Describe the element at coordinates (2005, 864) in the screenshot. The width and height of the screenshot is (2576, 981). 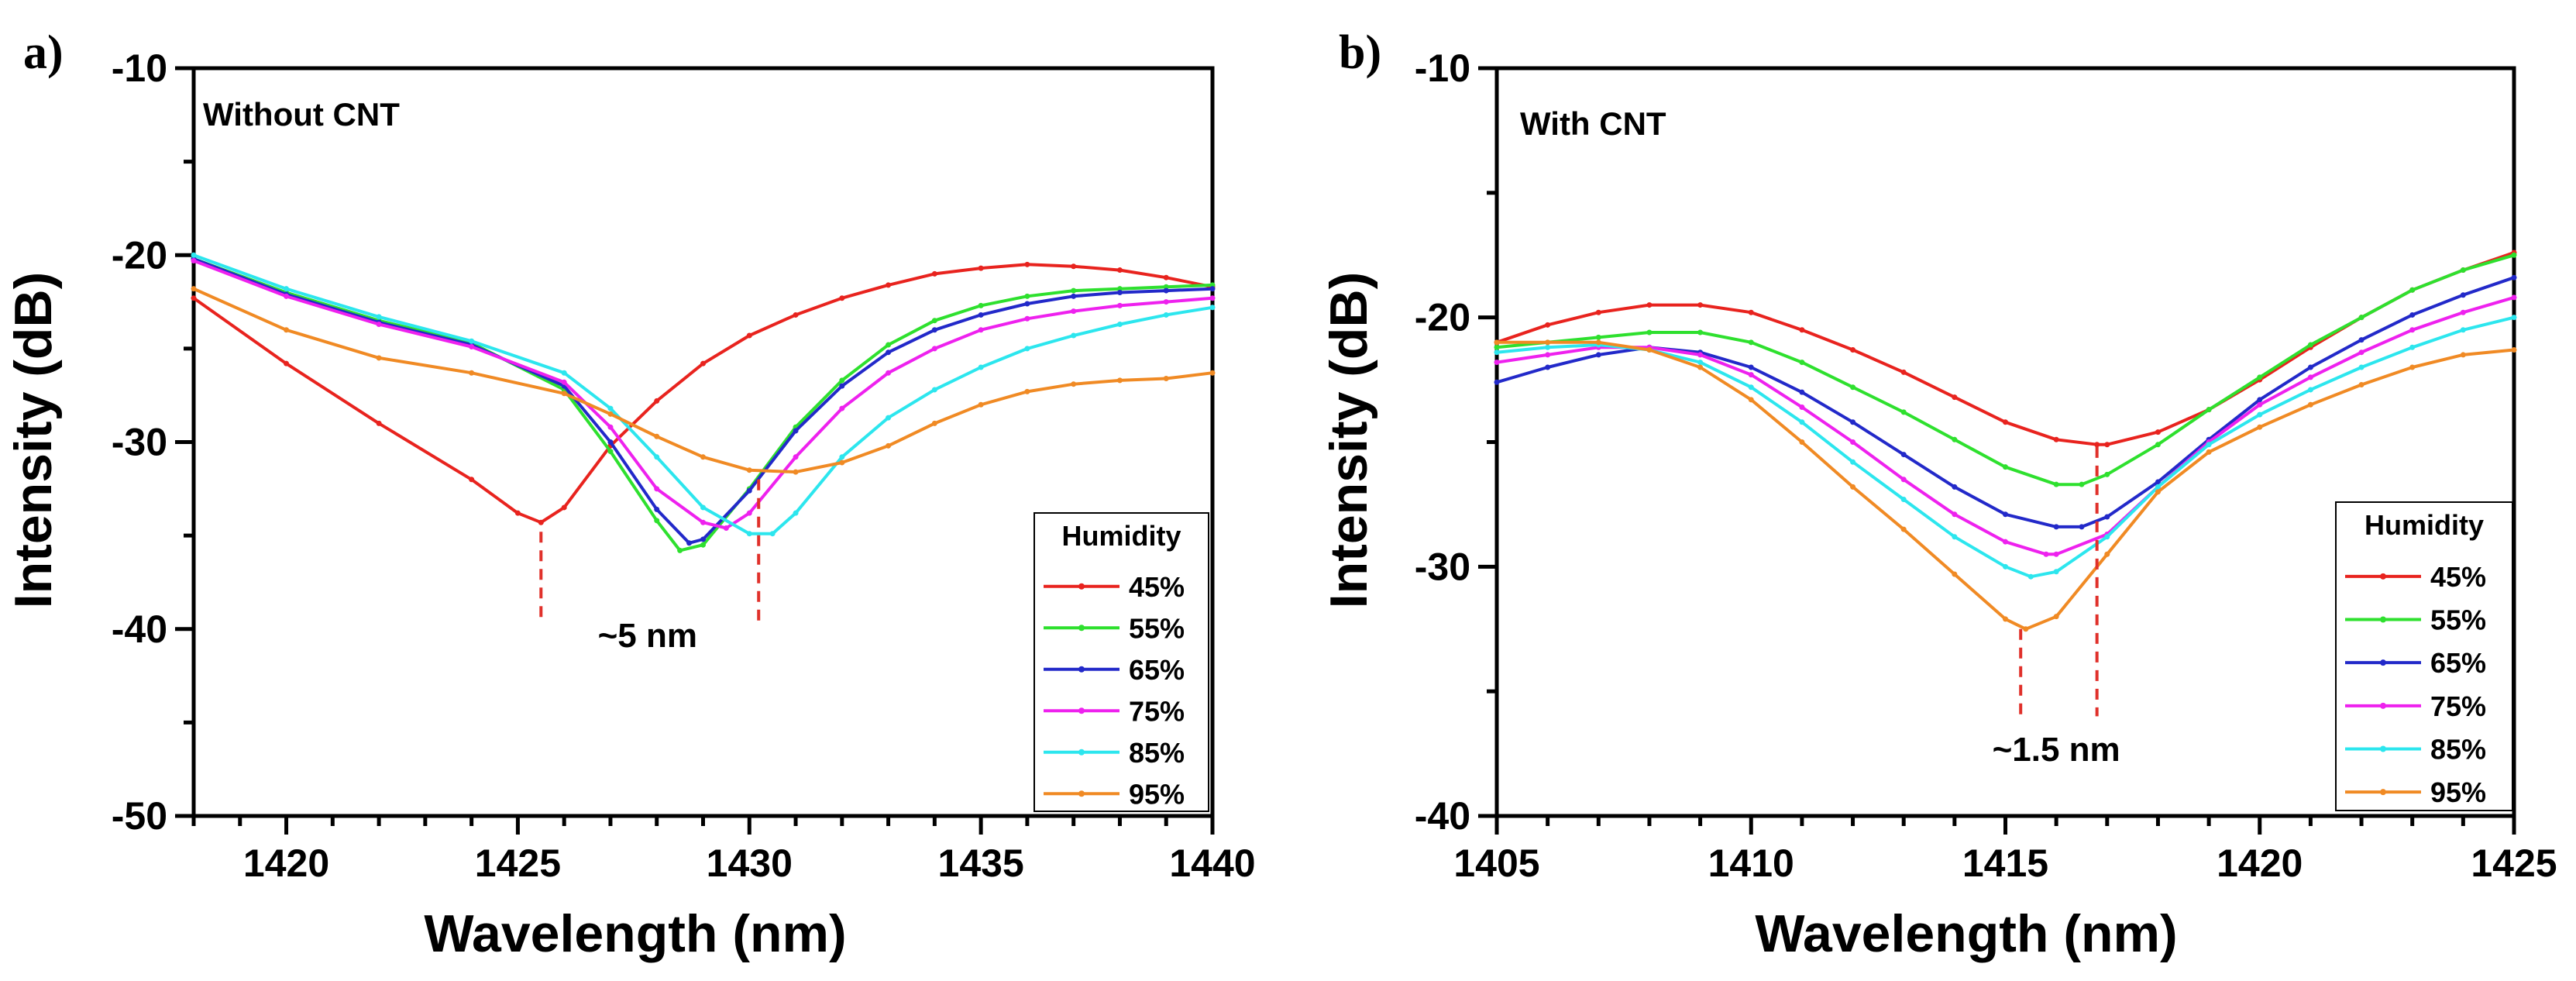
I see `panel-b-x-tick-label: 1415` at that location.